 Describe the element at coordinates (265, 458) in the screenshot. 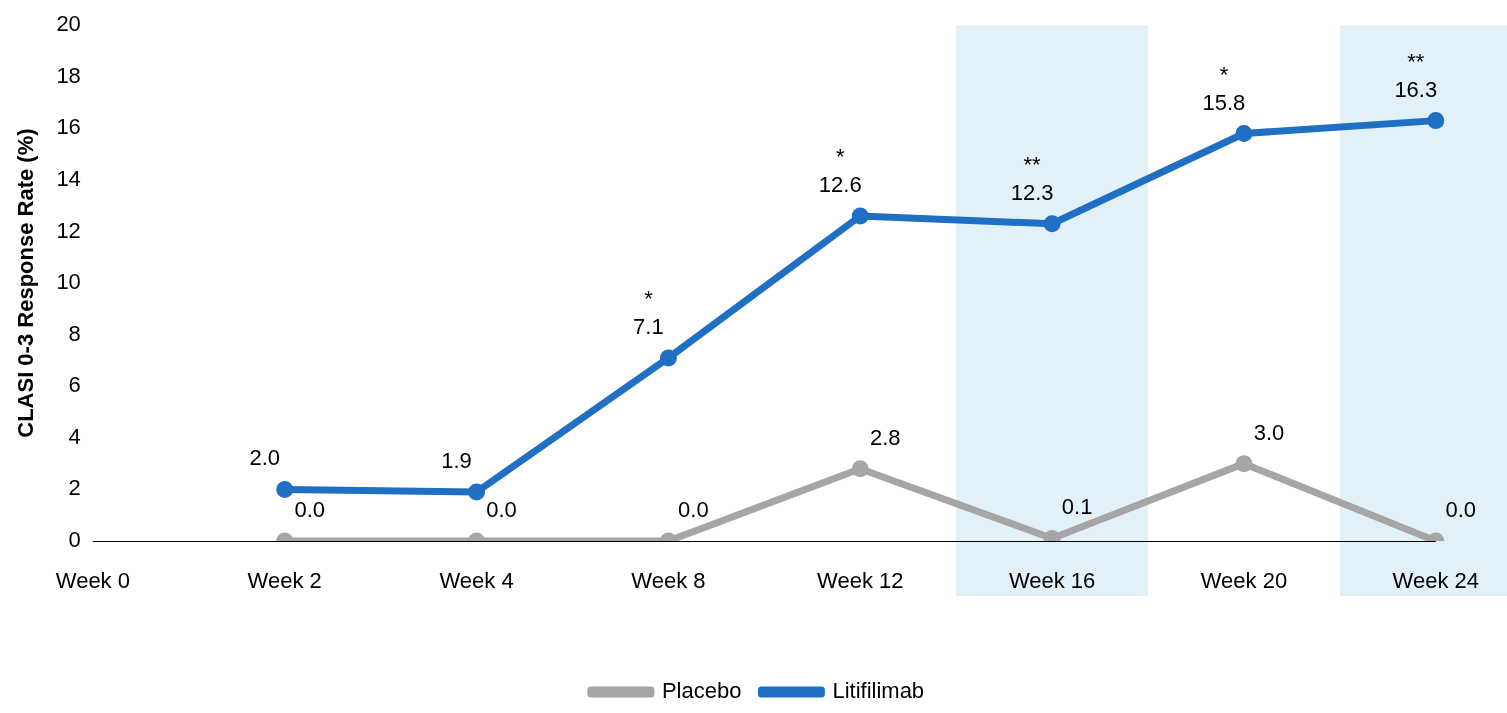

I see `data-label: 2.0` at that location.